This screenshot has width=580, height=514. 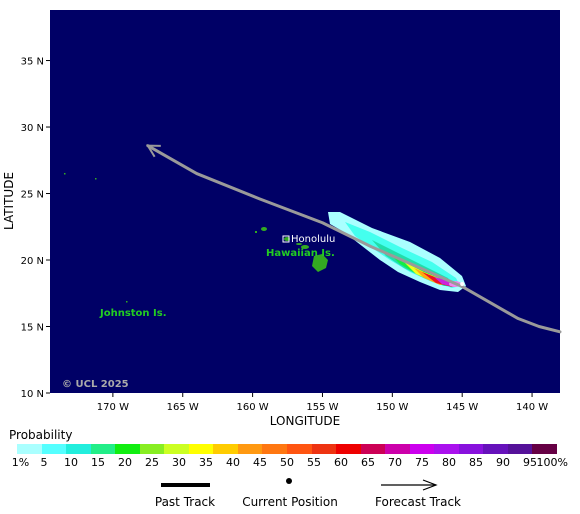 What do you see at coordinates (289, 481) in the screenshot?
I see `current-position-dot-icon` at bounding box center [289, 481].